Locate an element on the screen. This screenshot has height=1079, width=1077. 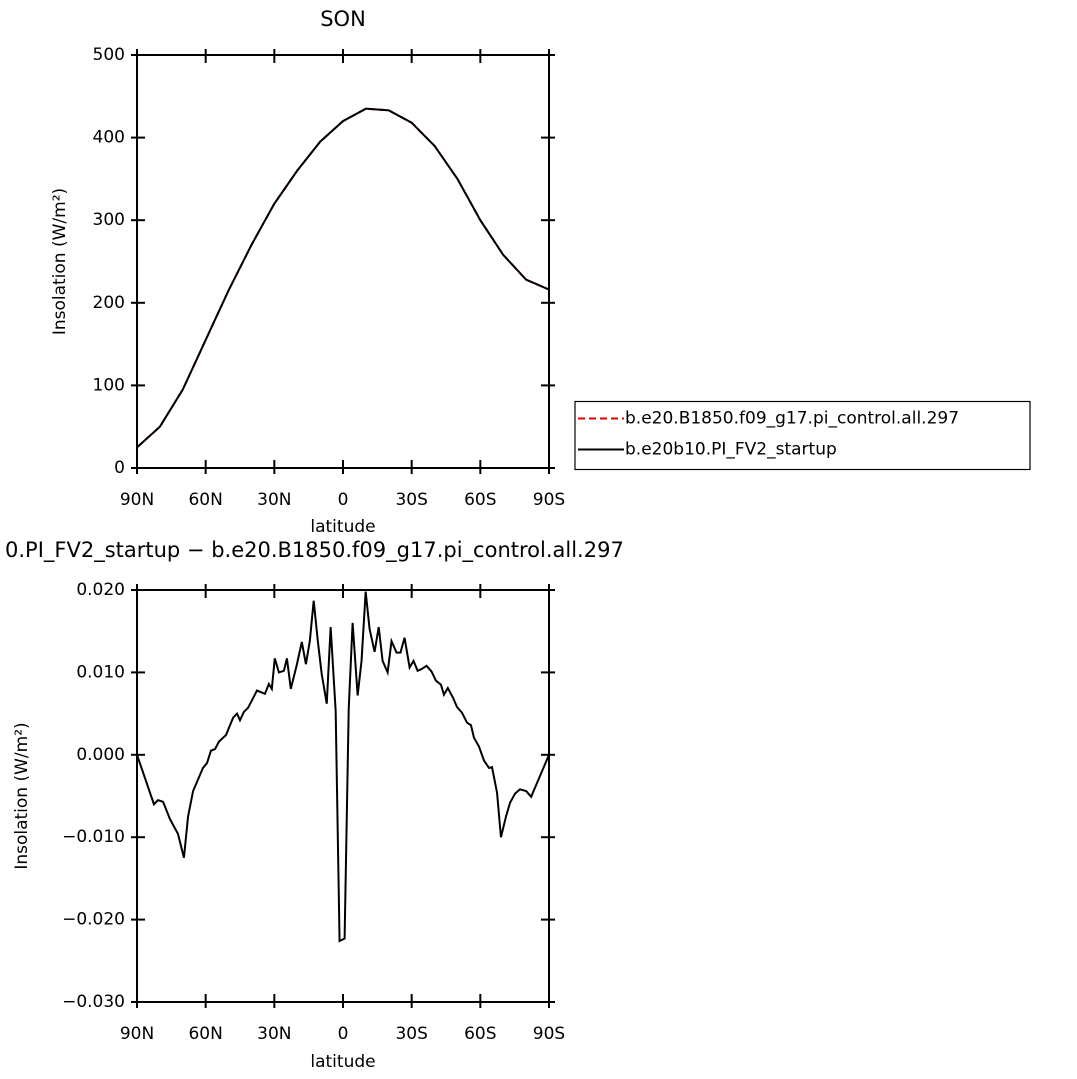
y-tick-label: −0.010 is located at coordinates (93, 837).